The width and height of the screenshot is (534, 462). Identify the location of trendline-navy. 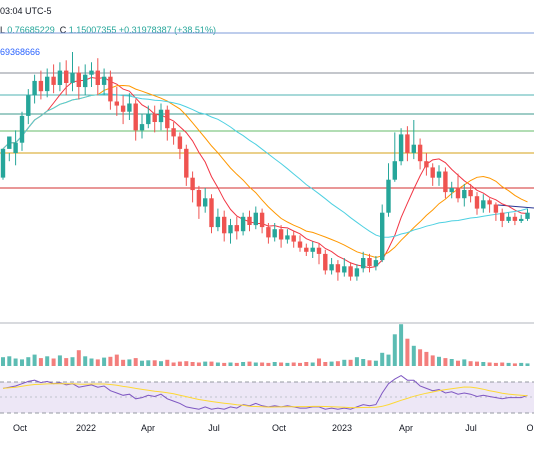
(515, 206).